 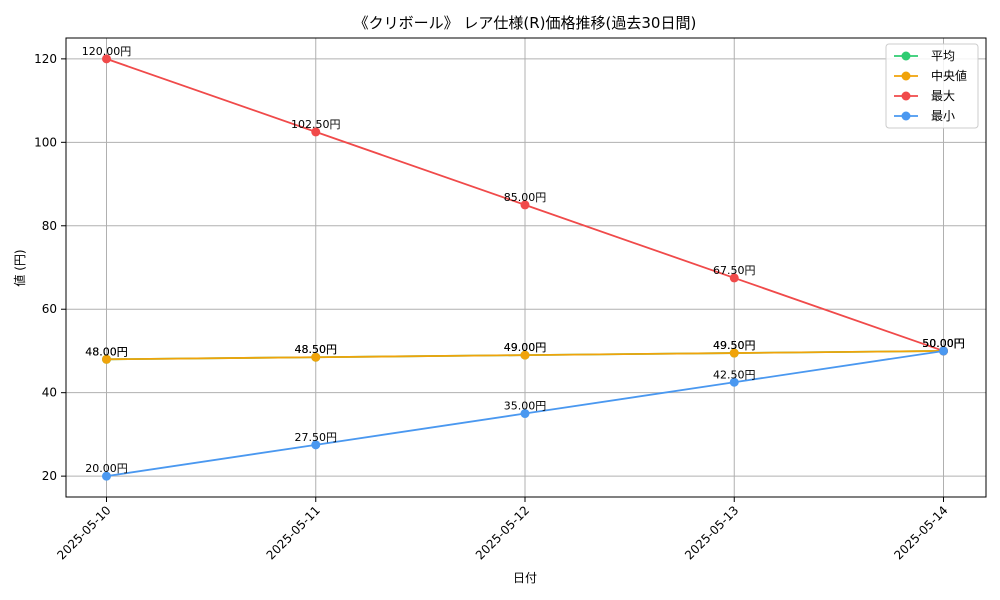 I want to click on y-axis-ticks: 20 40 60 80 100 120, so click(x=50, y=267).